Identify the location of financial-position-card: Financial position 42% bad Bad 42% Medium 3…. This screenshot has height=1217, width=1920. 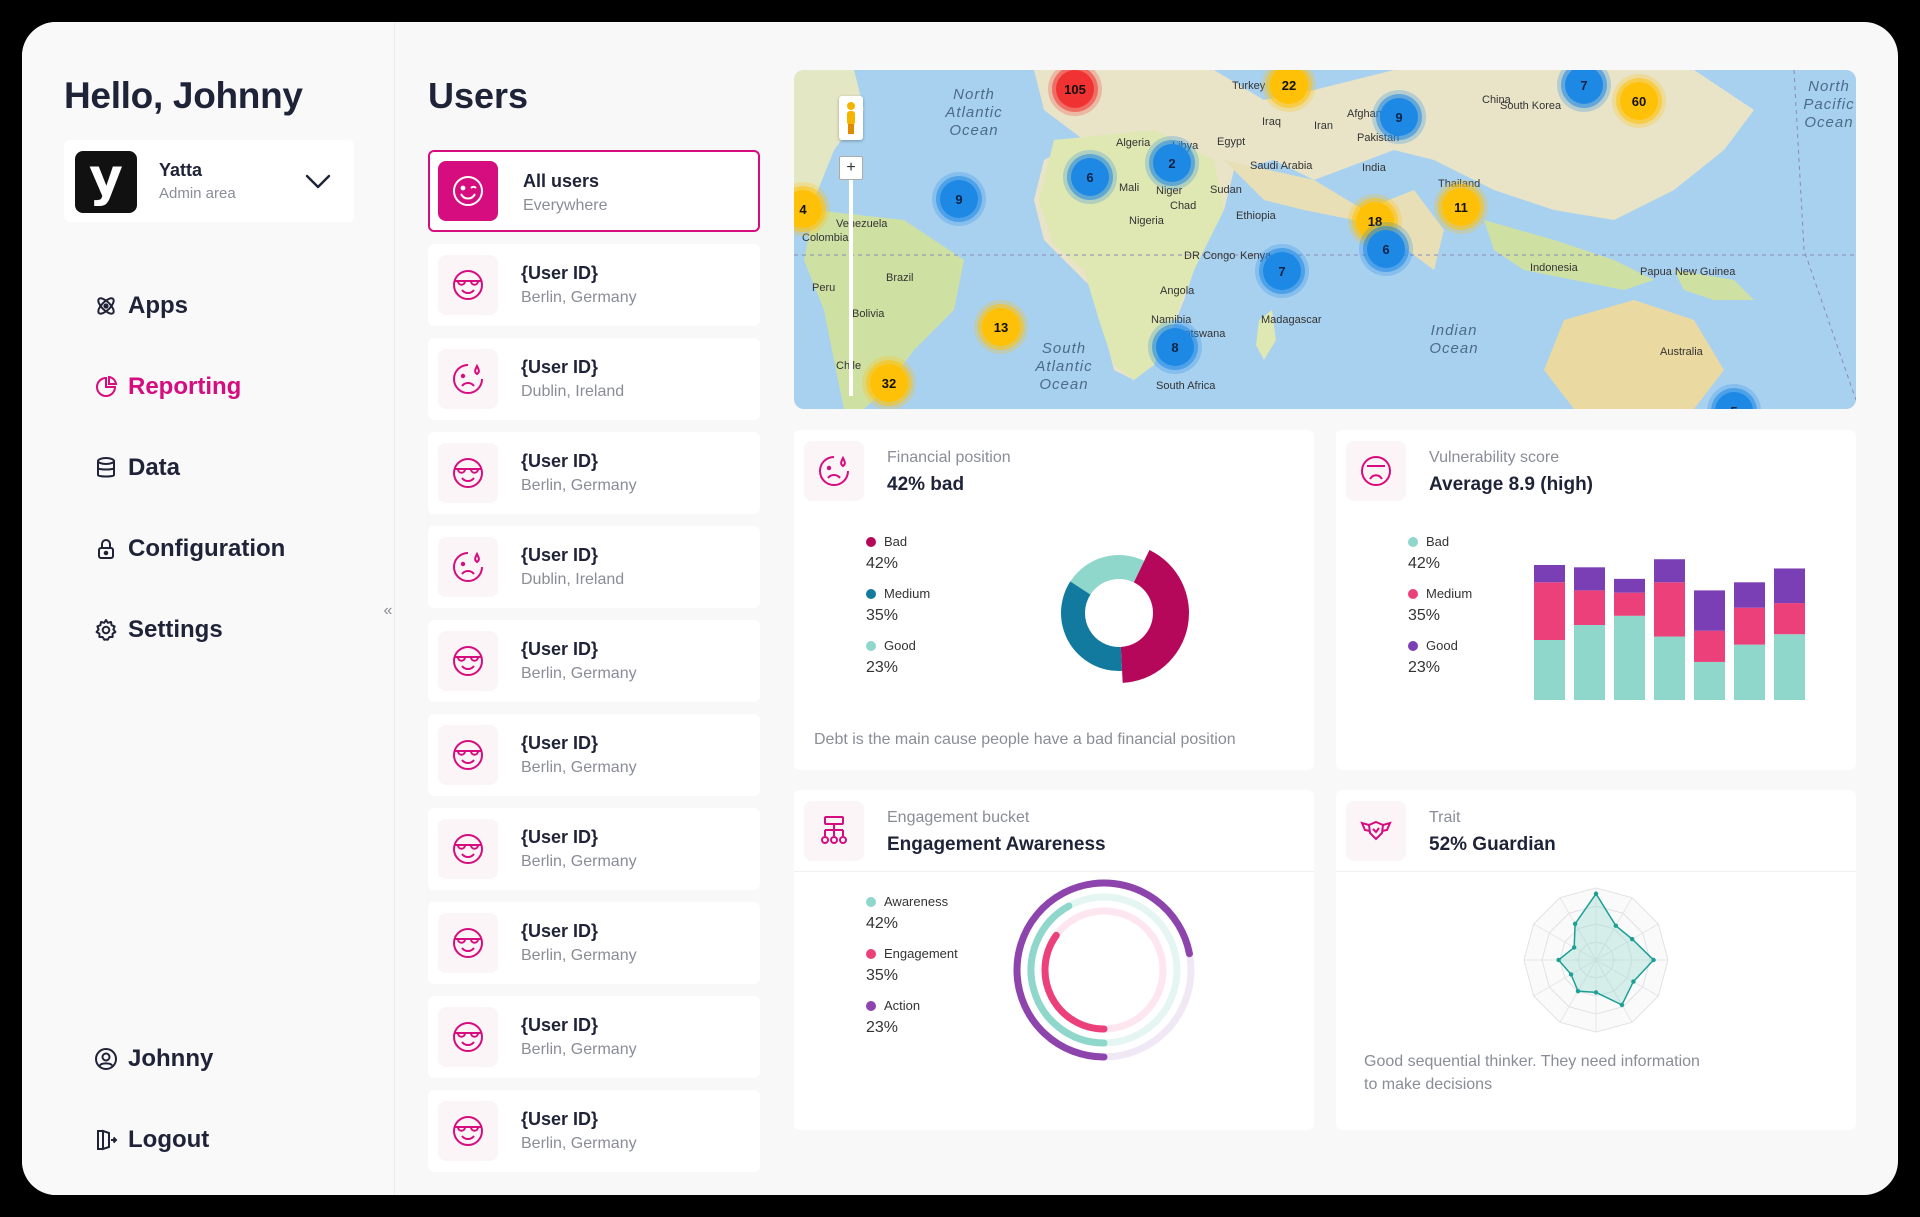
(1054, 600).